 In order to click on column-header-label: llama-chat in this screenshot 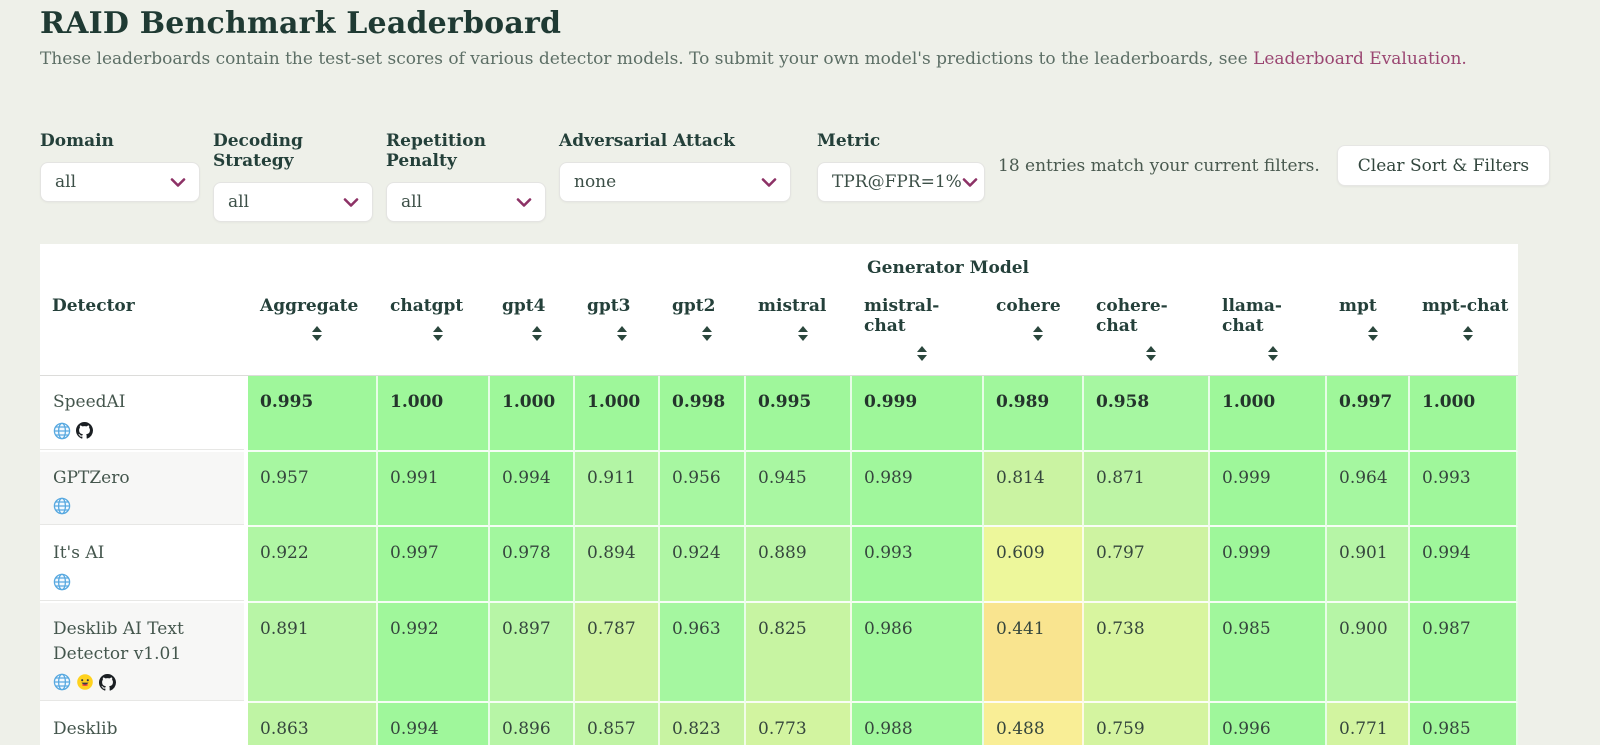, I will do `click(1252, 316)`.